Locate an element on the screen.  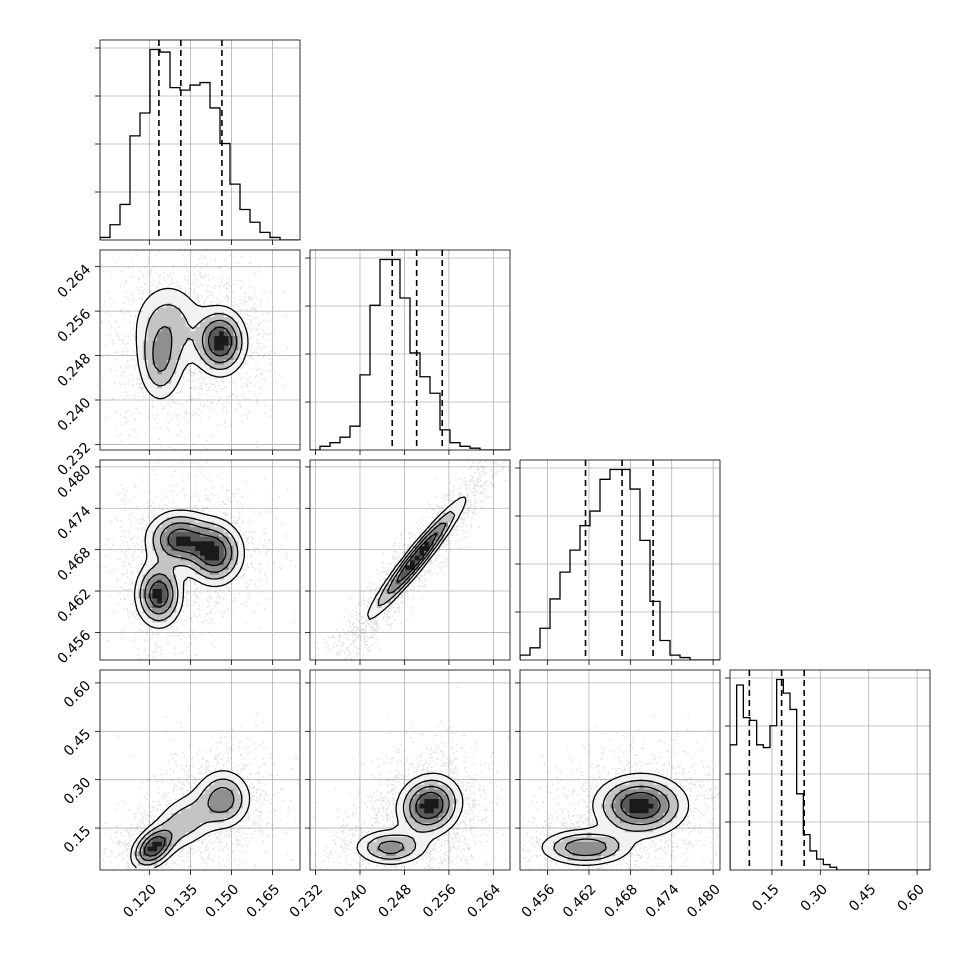
y-tick-label: 0.248 is located at coordinates (75, 371).